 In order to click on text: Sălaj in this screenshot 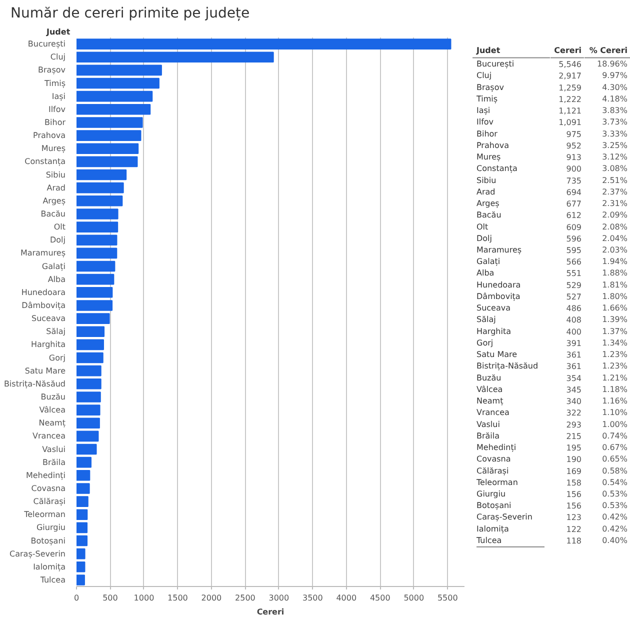, I will do `click(486, 319)`.